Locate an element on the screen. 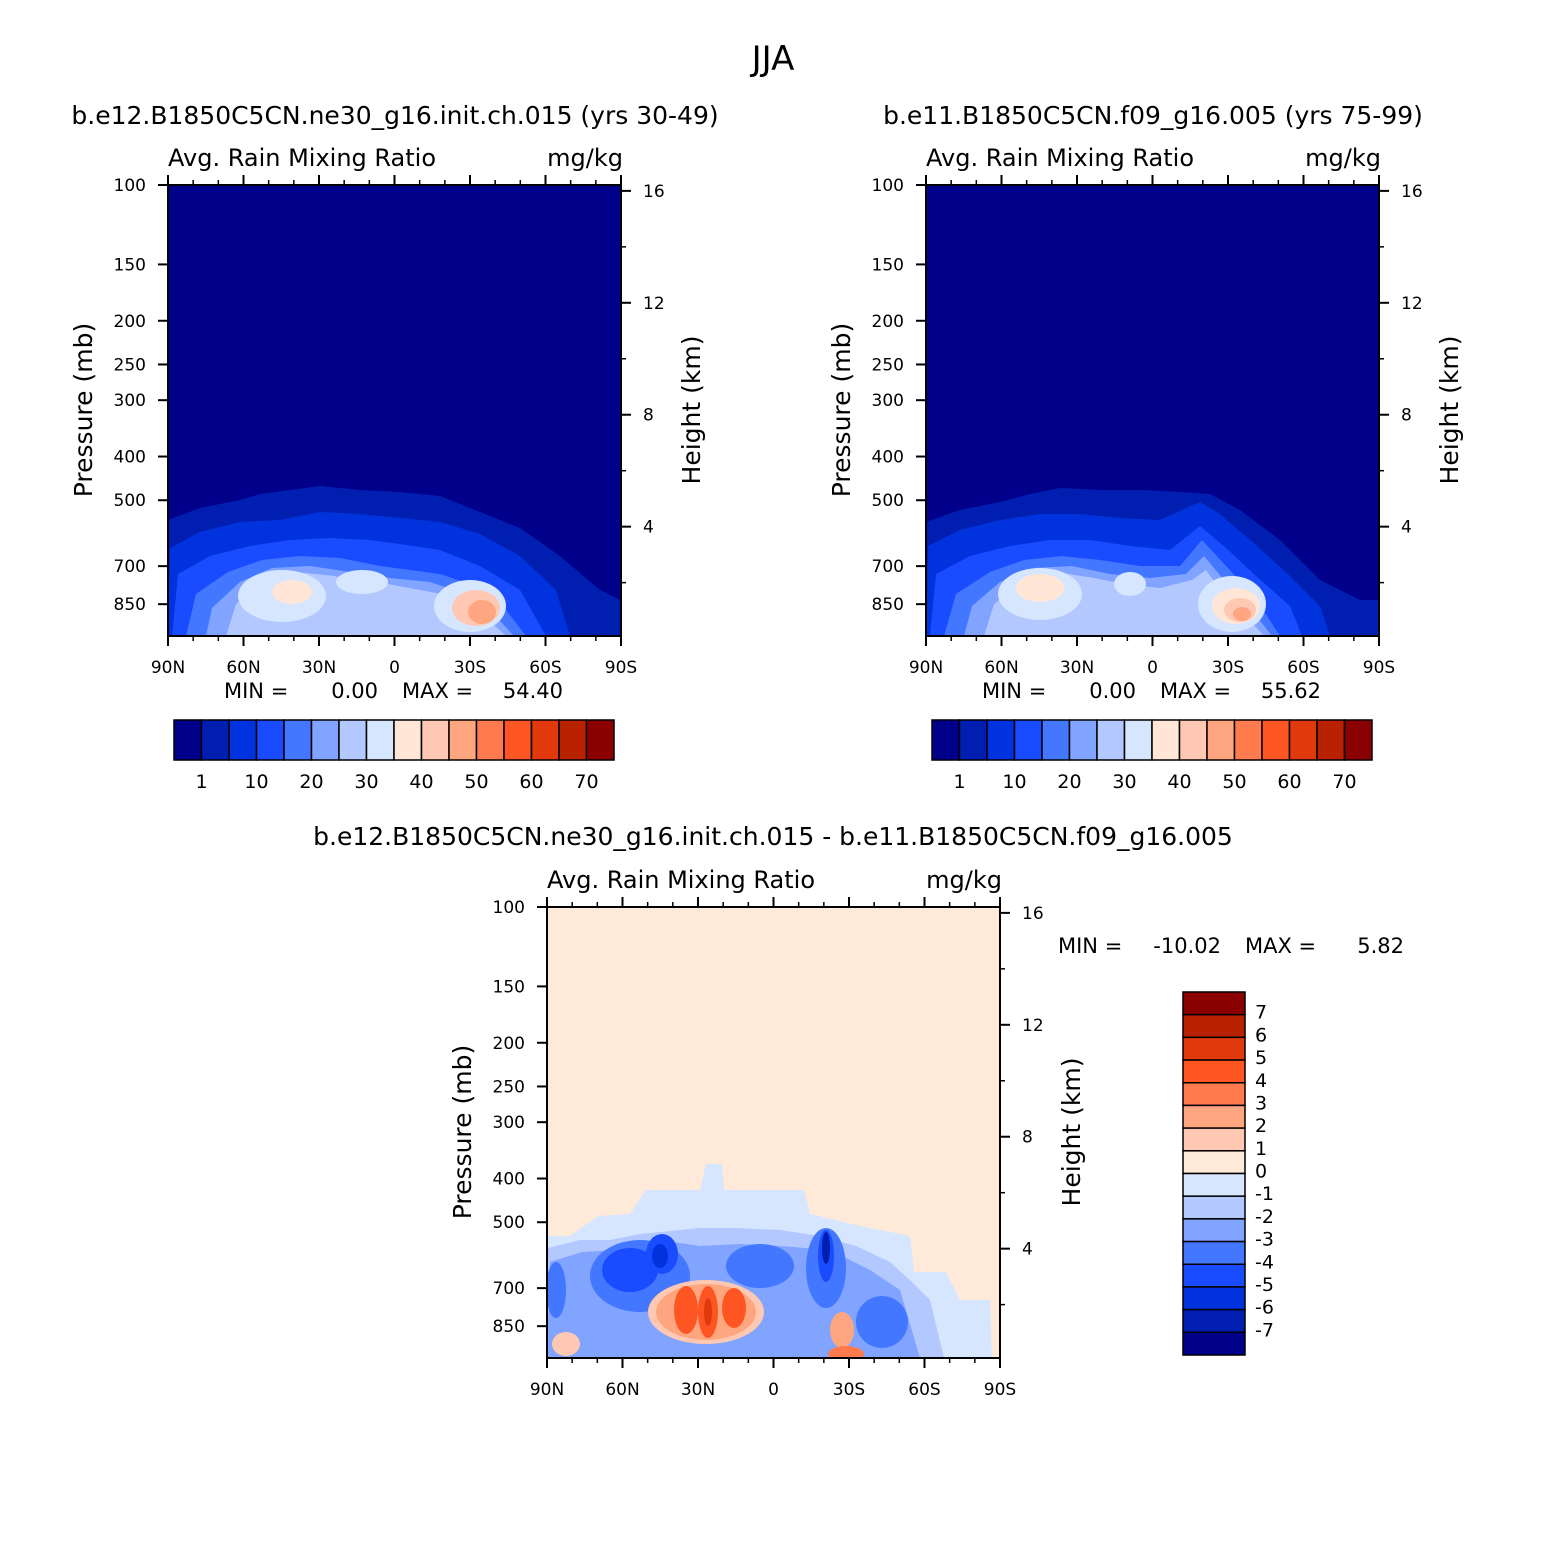 The width and height of the screenshot is (1547, 1544). colorbar-label: 3 is located at coordinates (1261, 1103).